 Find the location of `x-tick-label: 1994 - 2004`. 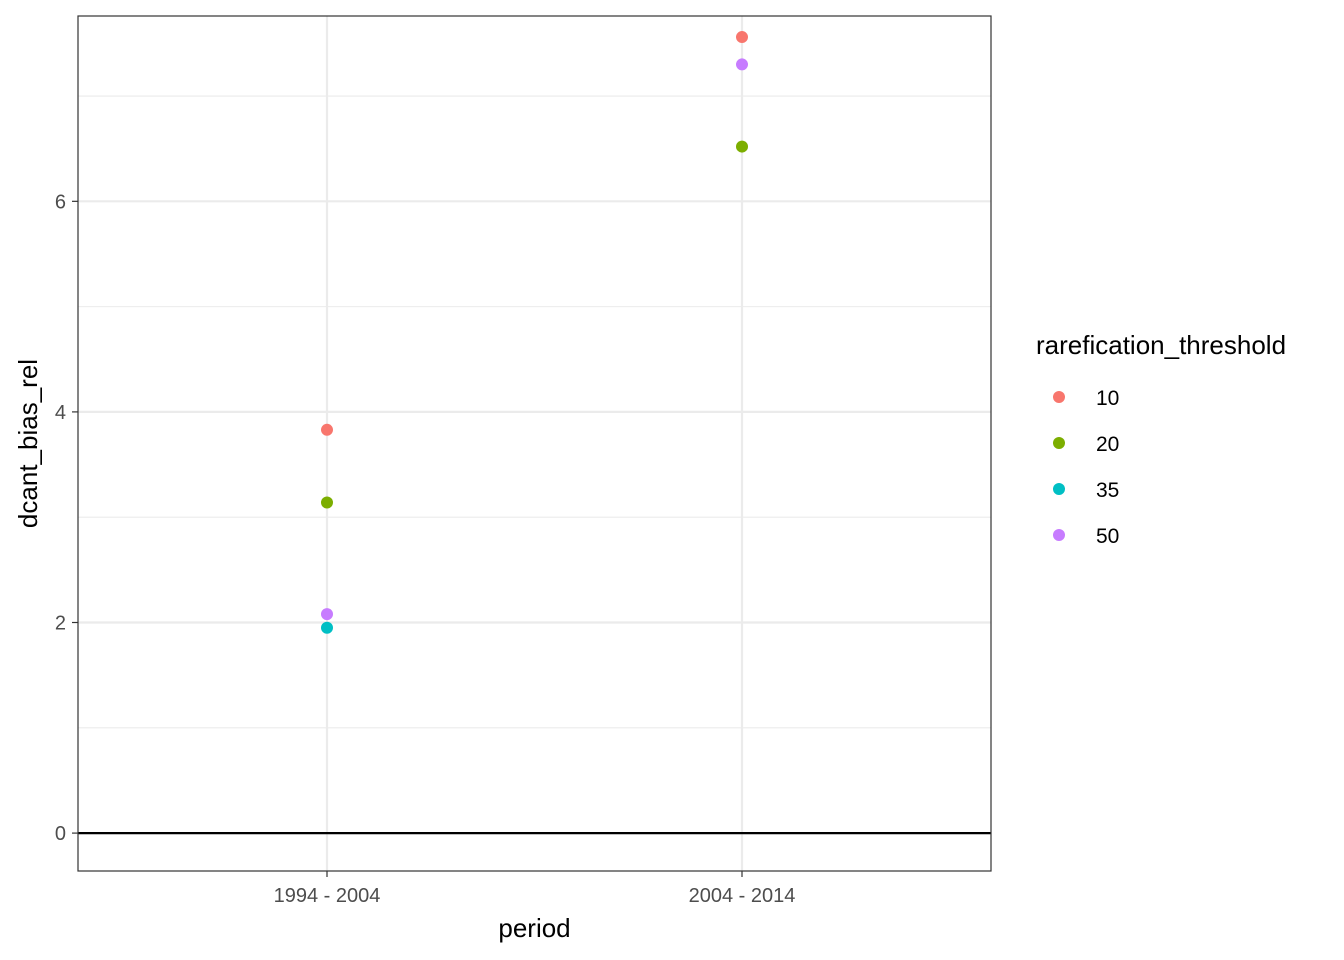

x-tick-label: 1994 - 2004 is located at coordinates (327, 896).